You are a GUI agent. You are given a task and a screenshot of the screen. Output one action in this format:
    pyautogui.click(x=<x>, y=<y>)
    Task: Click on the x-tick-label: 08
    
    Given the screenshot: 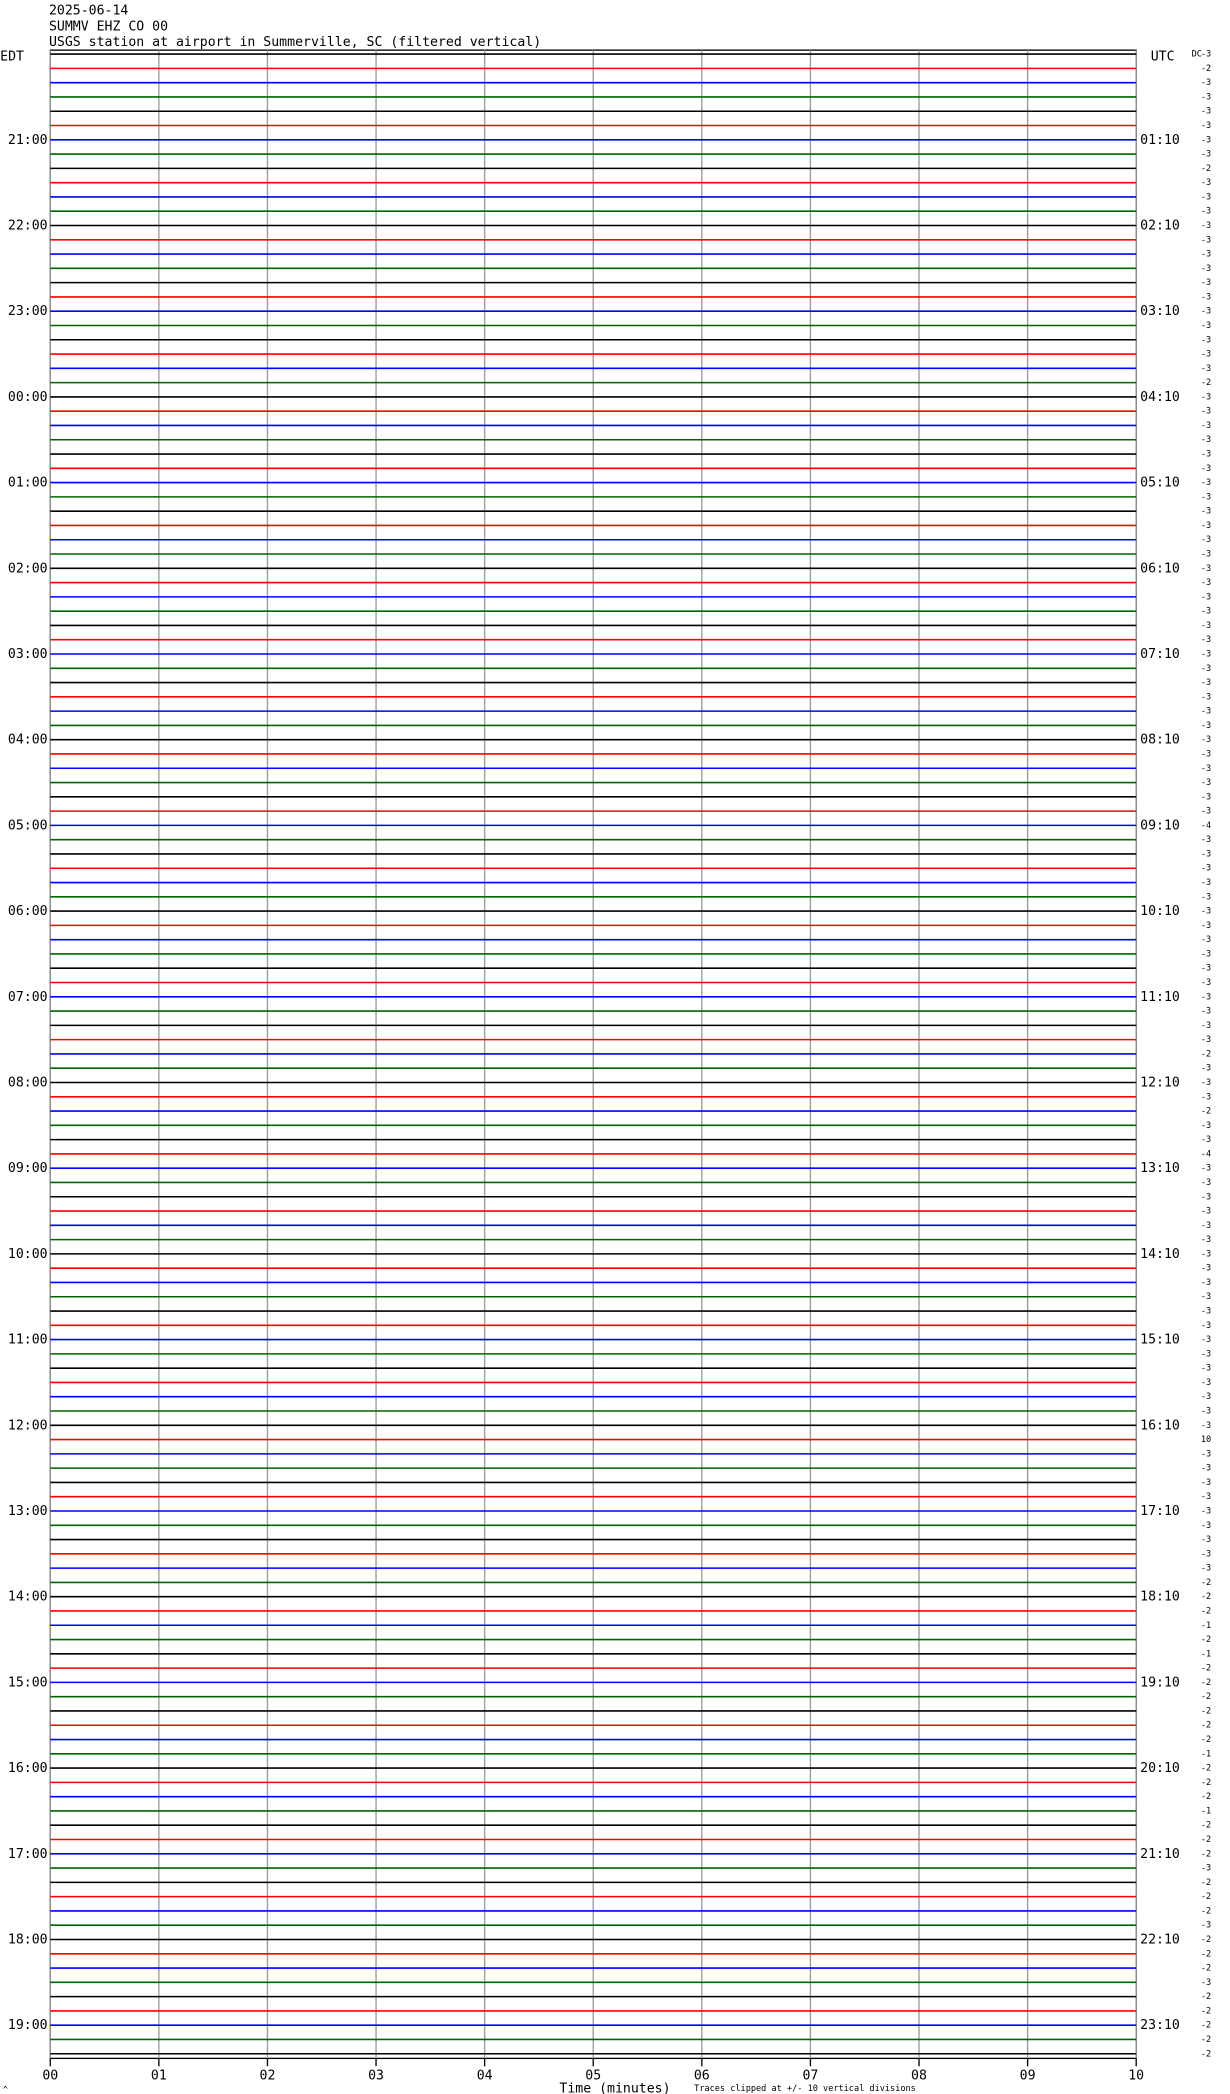 What is the action you would take?
    pyautogui.click(x=919, y=2076)
    